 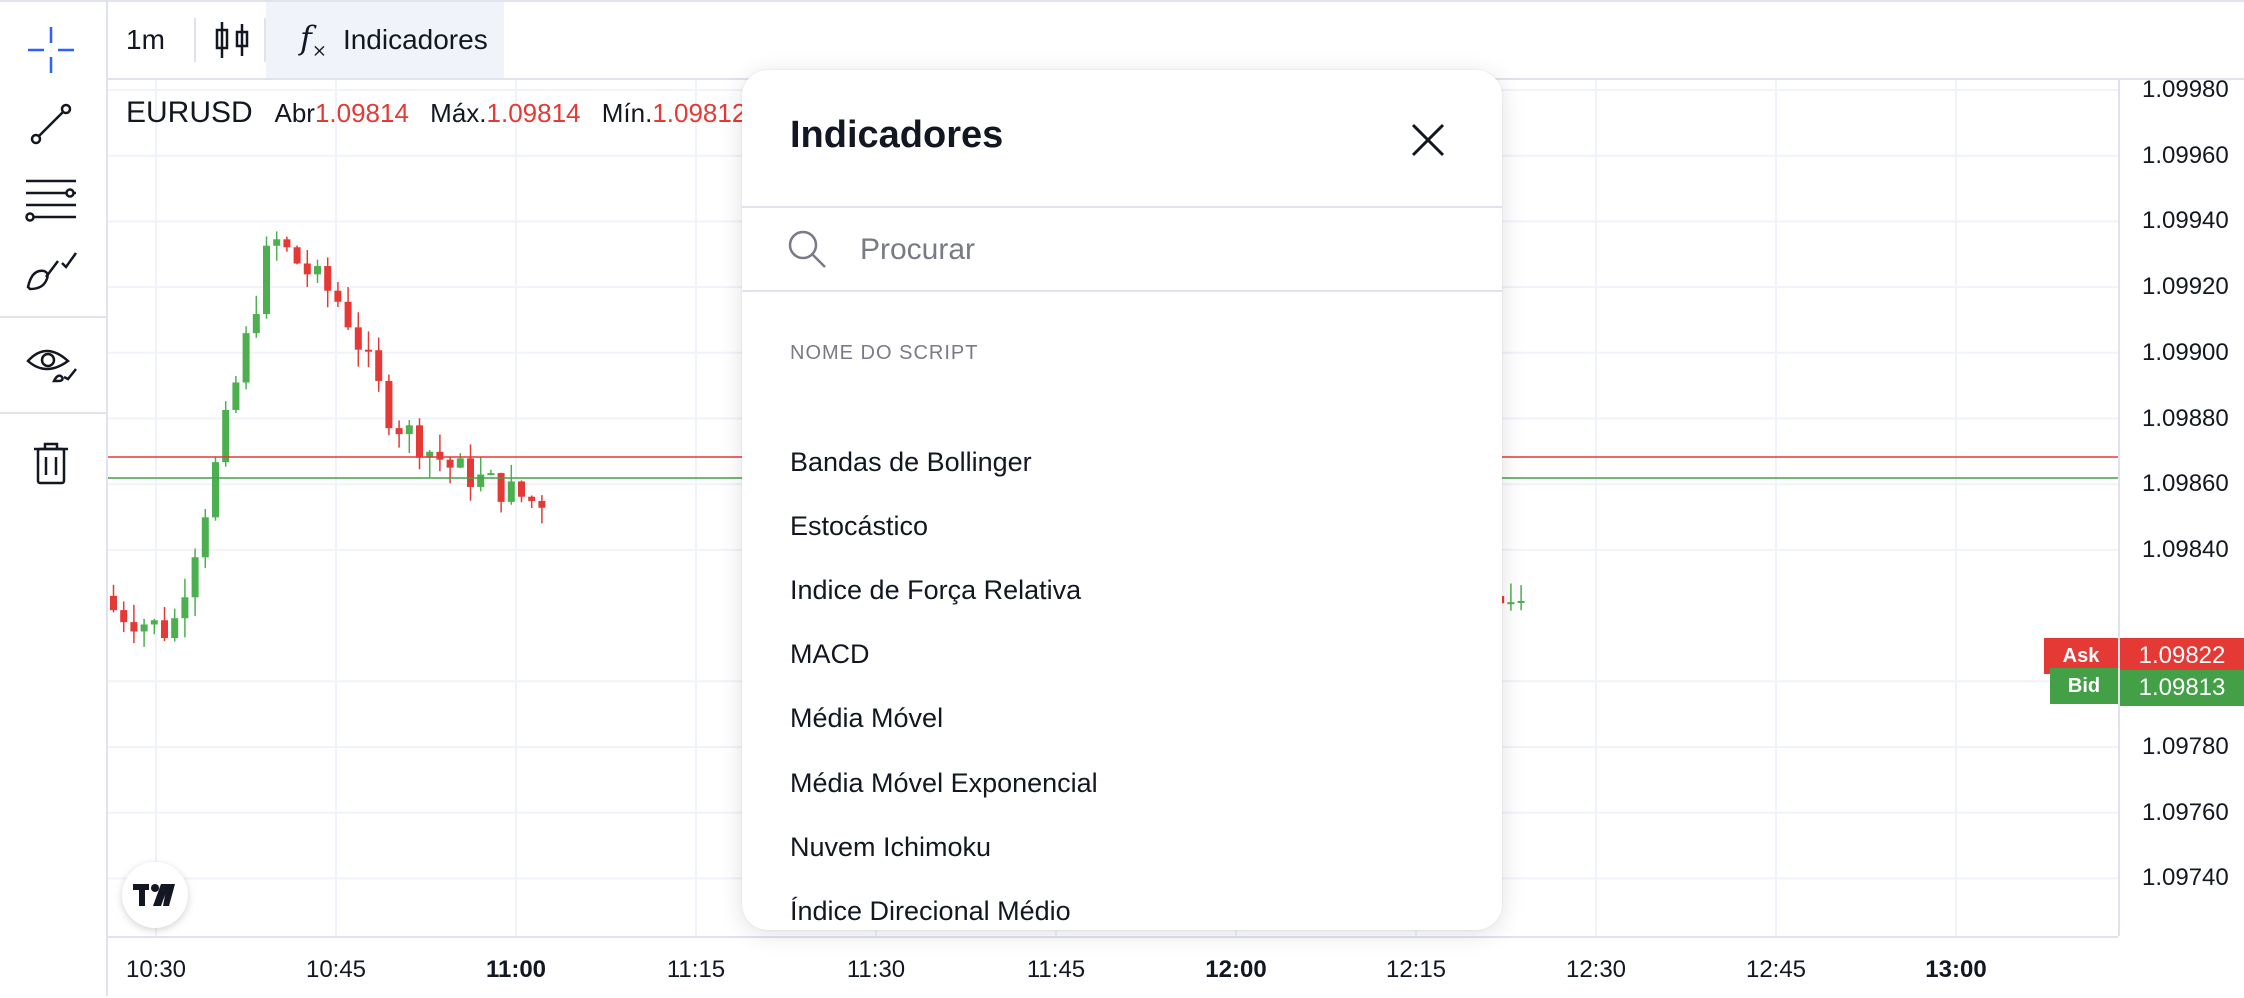 I want to click on price-tick-label: 1.09860, so click(x=2185, y=484).